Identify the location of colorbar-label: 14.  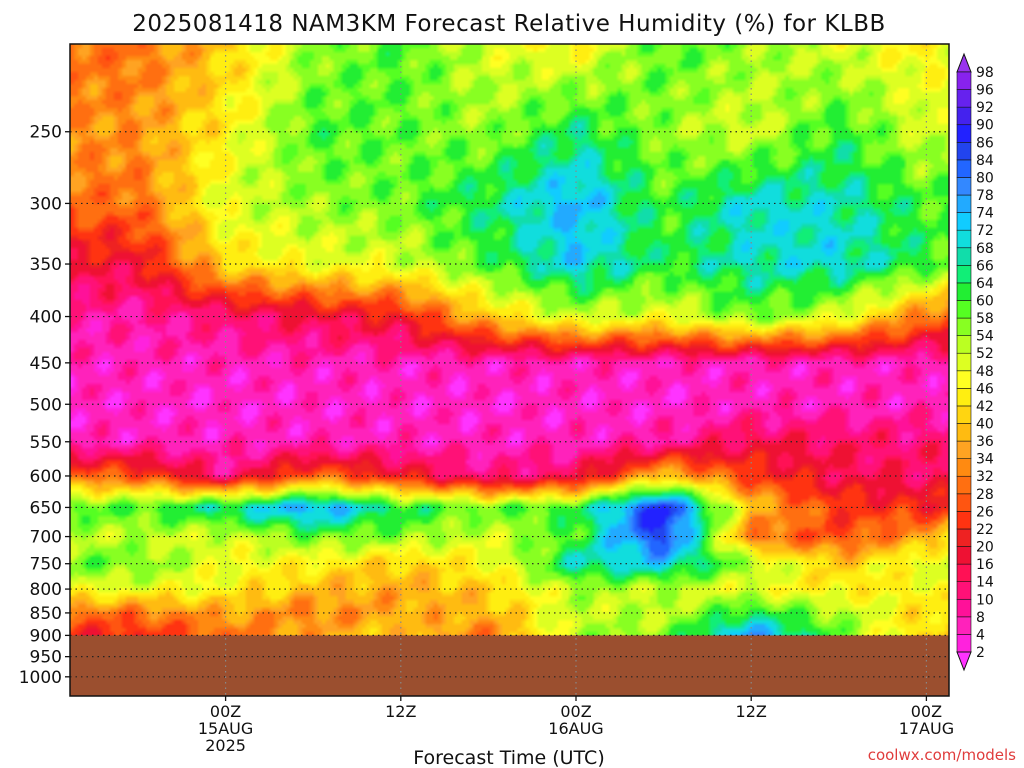
(985, 583).